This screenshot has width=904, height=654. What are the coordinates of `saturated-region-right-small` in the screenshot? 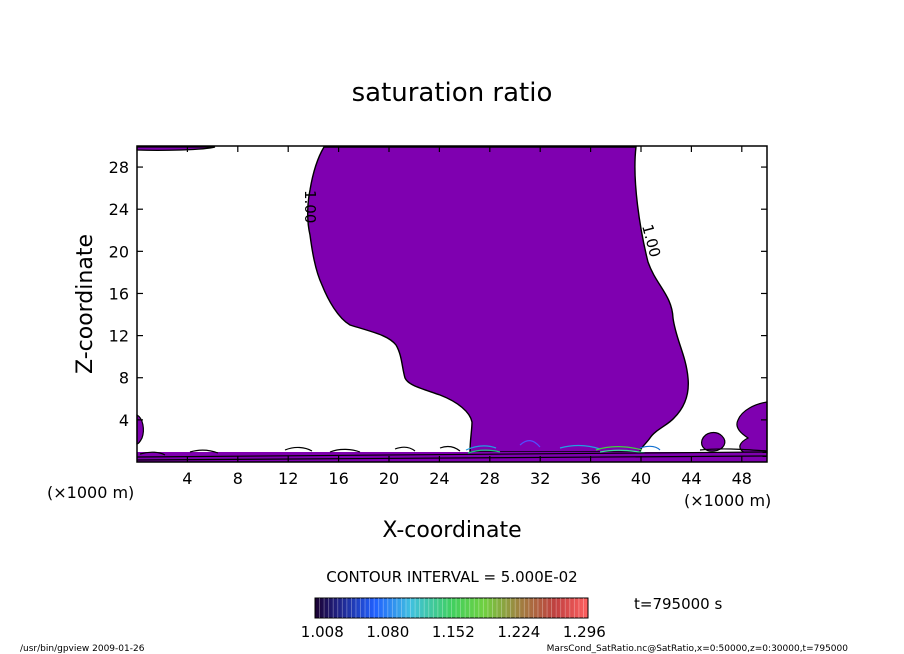 It's located at (713, 441).